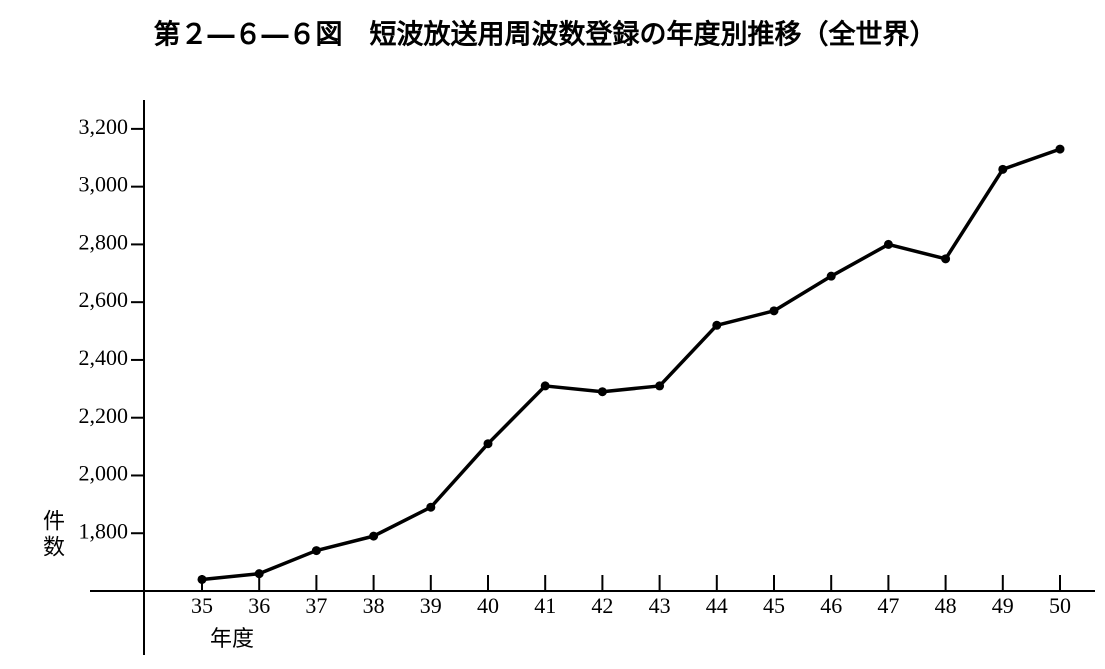 Image resolution: width=1105 pixels, height=669 pixels. I want to click on y-tick-label: 2,400, so click(104, 357).